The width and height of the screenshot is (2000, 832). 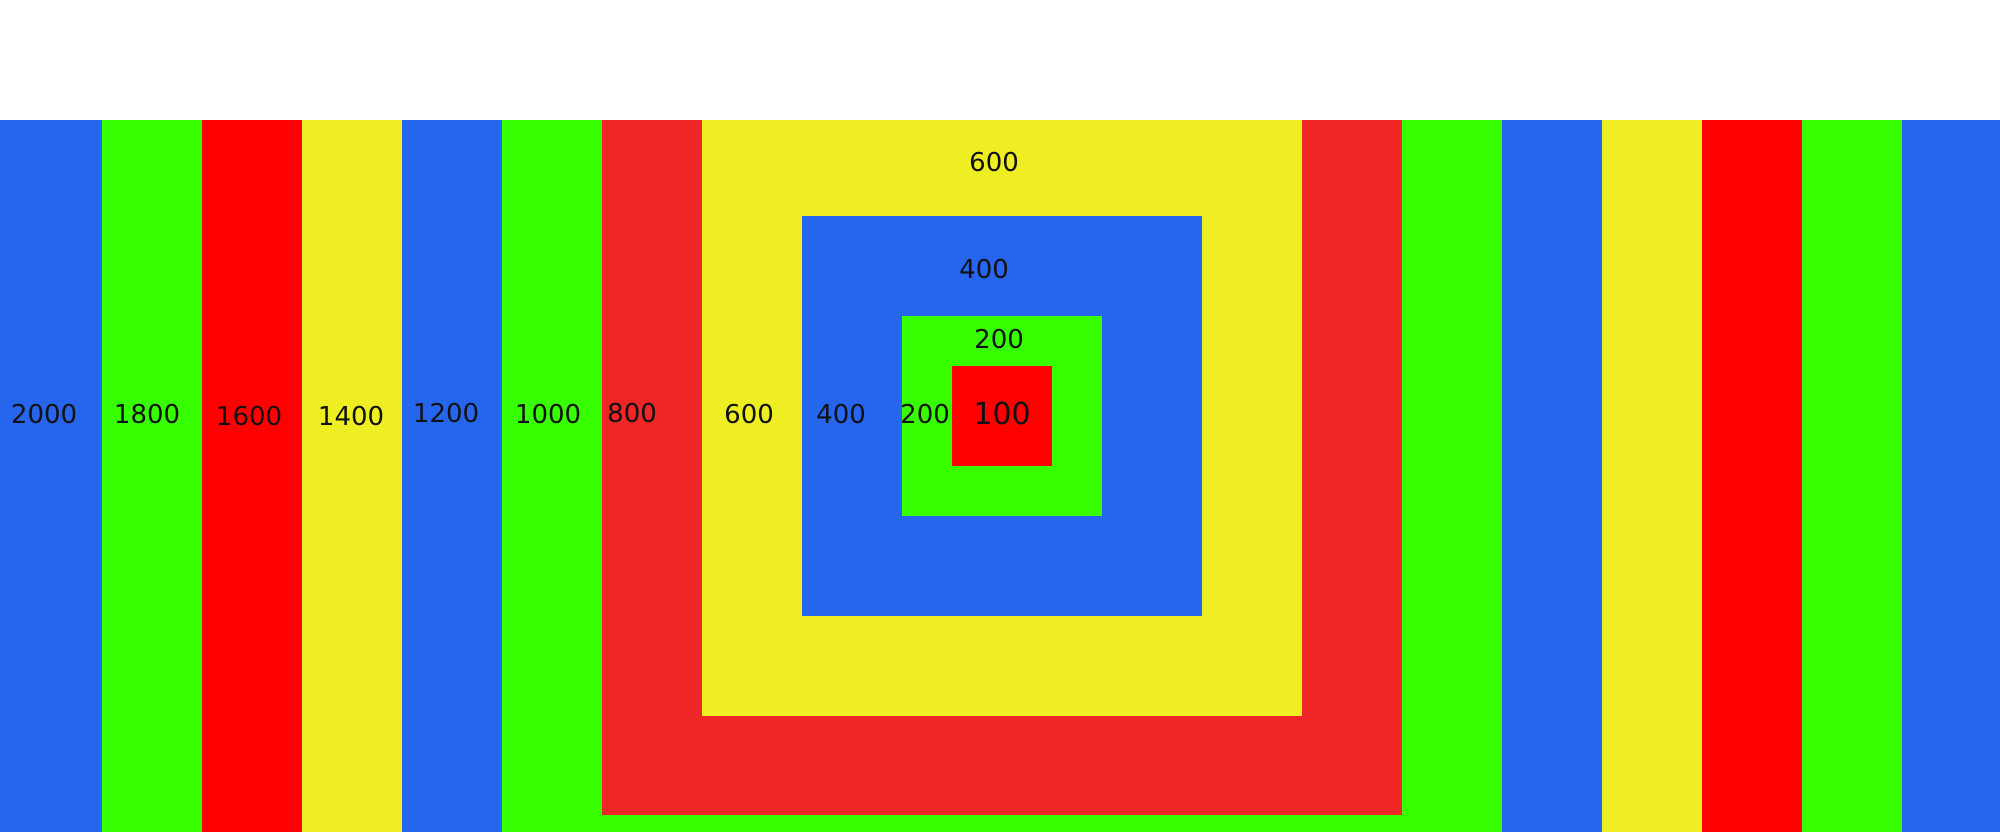 I want to click on top-label-200: 200, so click(x=999, y=340).